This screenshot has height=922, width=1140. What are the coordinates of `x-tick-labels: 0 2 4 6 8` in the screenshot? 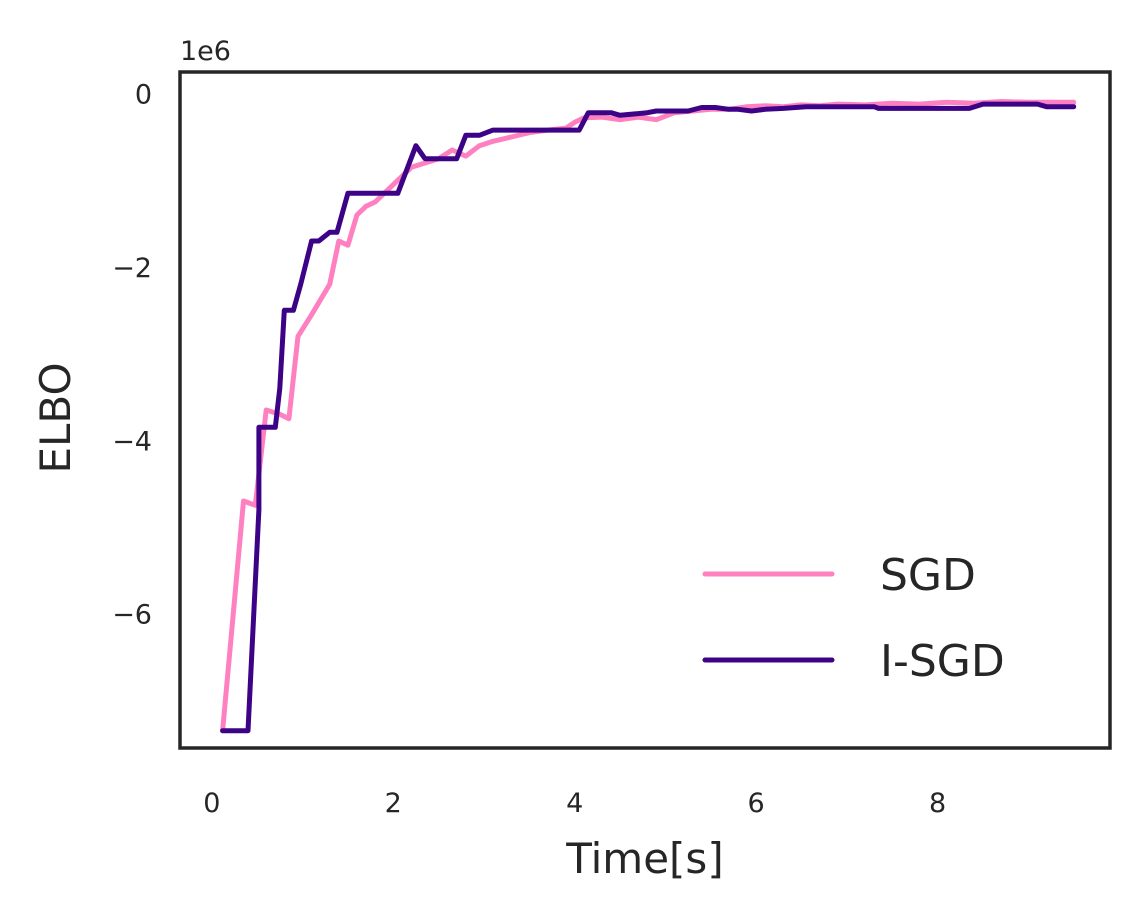 It's located at (574, 803).